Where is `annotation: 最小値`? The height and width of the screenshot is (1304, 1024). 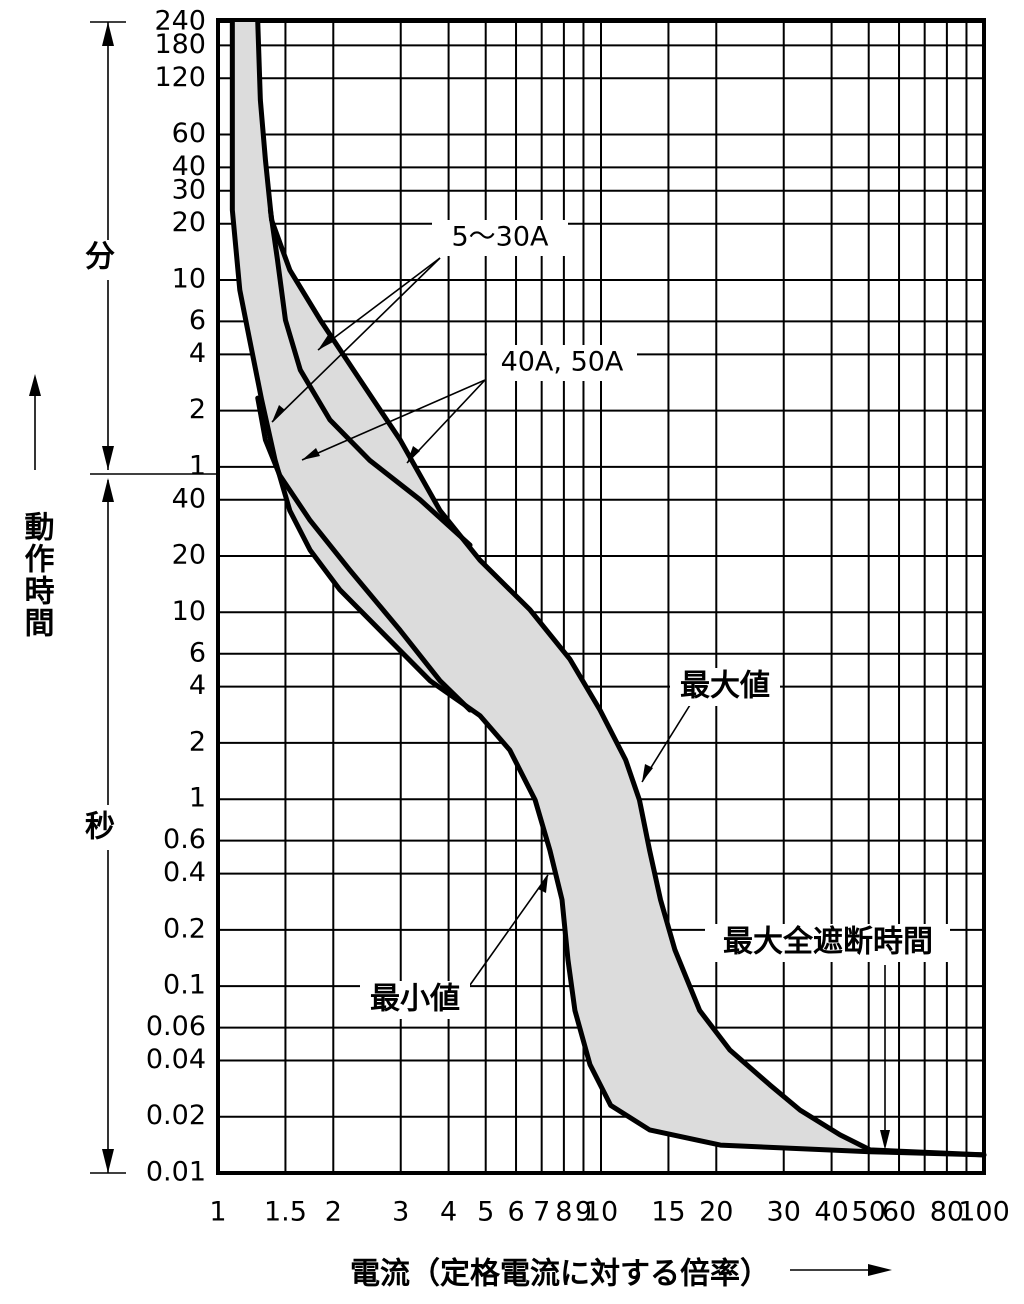
annotation: 最小値 is located at coordinates (415, 999).